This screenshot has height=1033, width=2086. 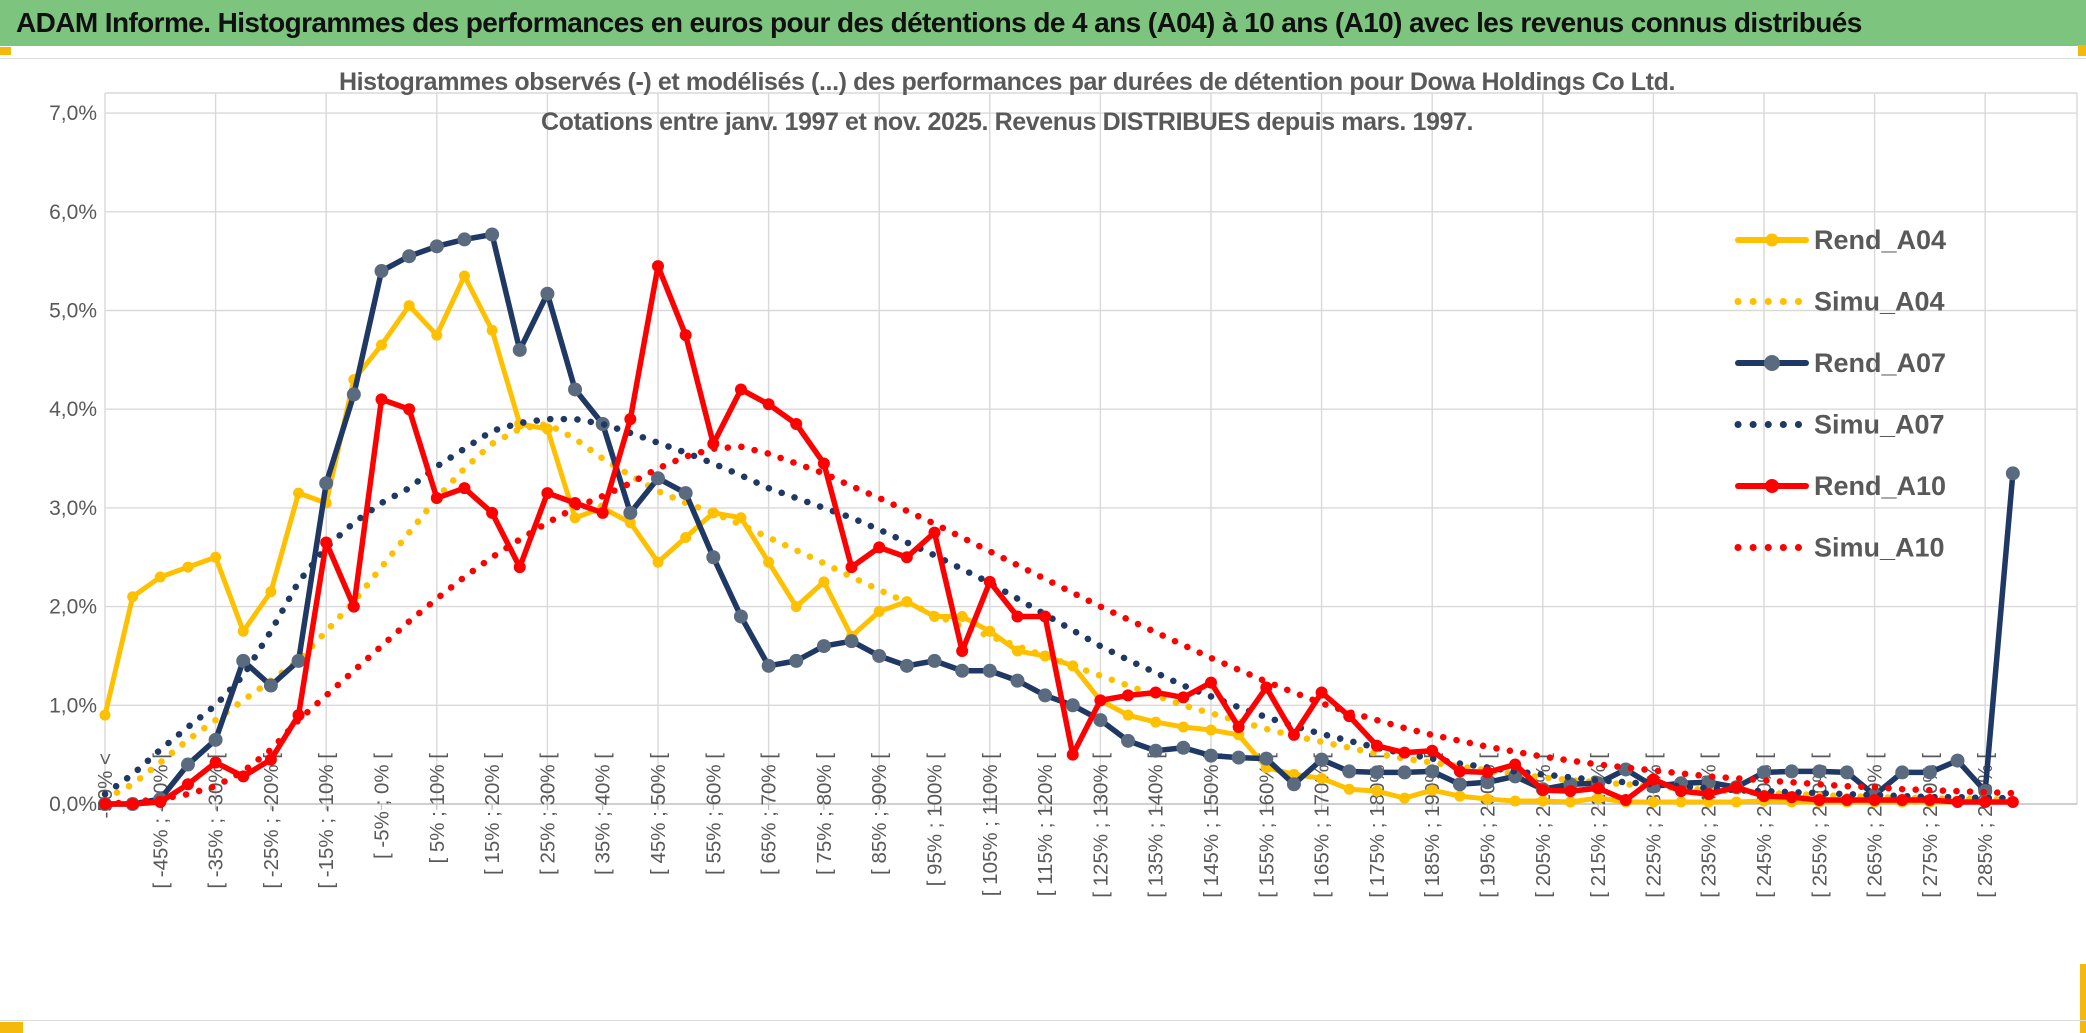 What do you see at coordinates (1043, 52) in the screenshot?
I see `header-sub-strip` at bounding box center [1043, 52].